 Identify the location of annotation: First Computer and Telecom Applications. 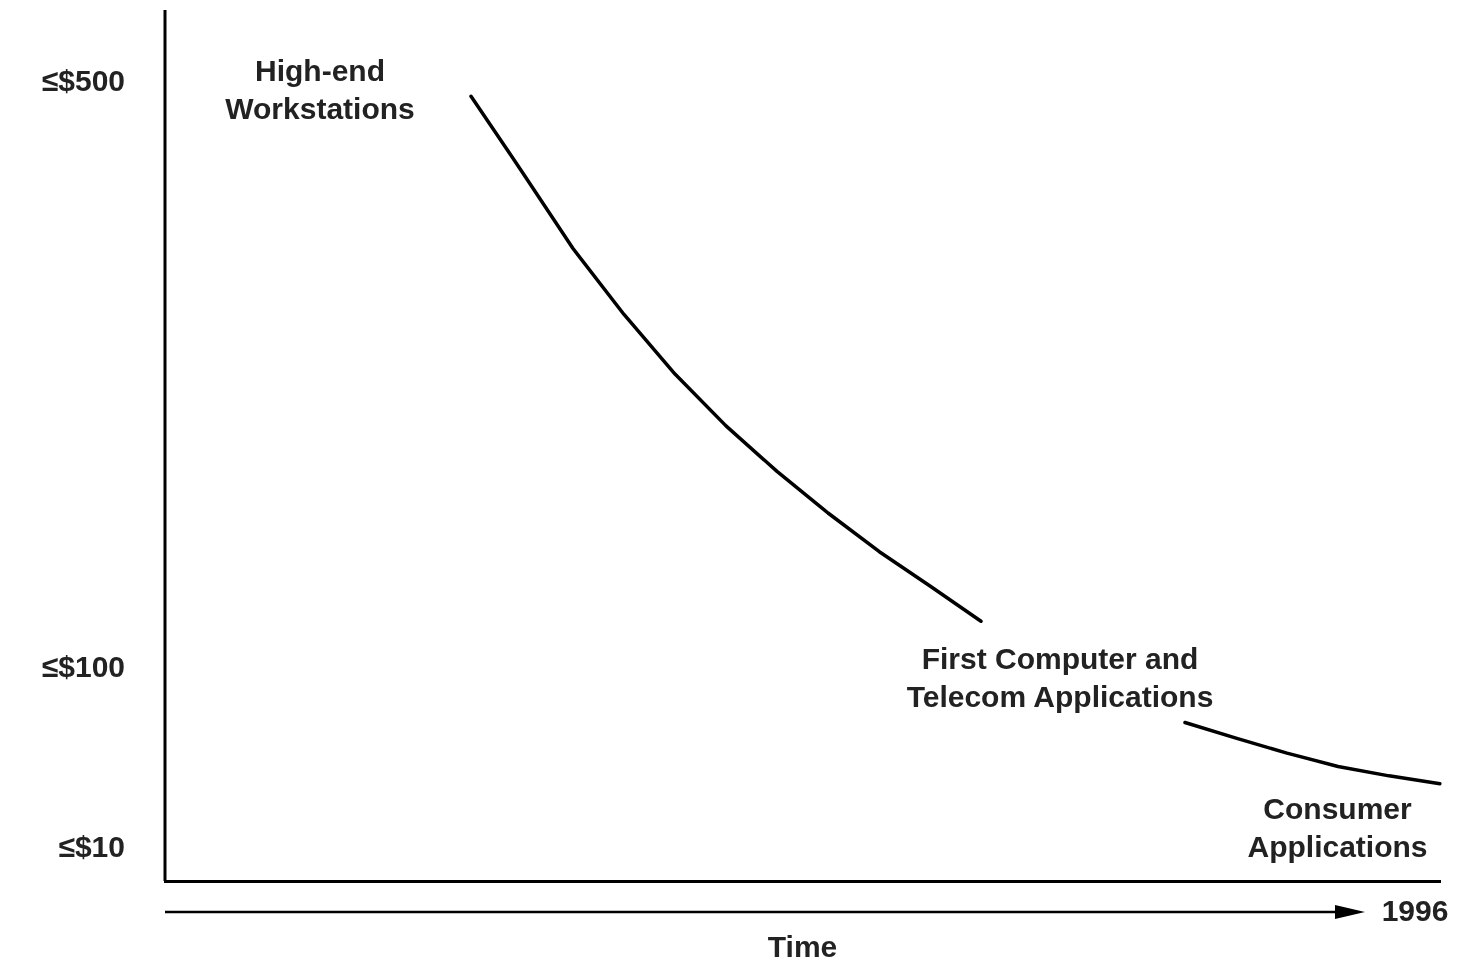
(1060, 678).